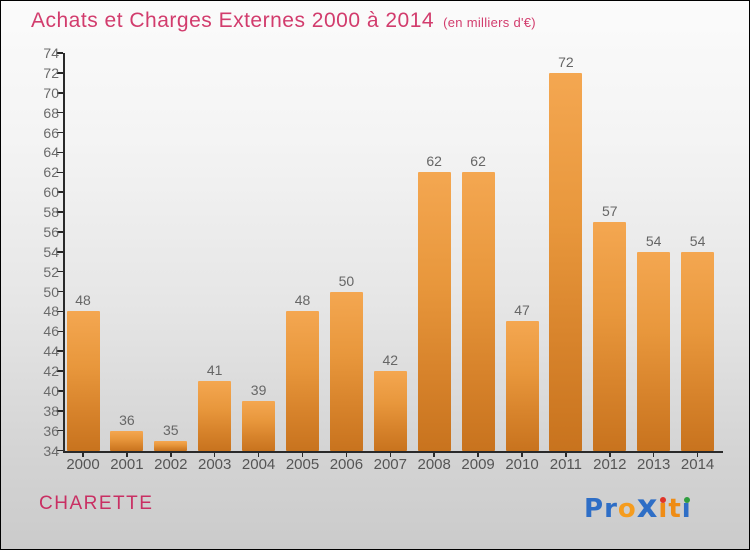 This screenshot has height=550, width=750. I want to click on chart-title: Achats et Charges Externes 2000 à 2014, so click(233, 20).